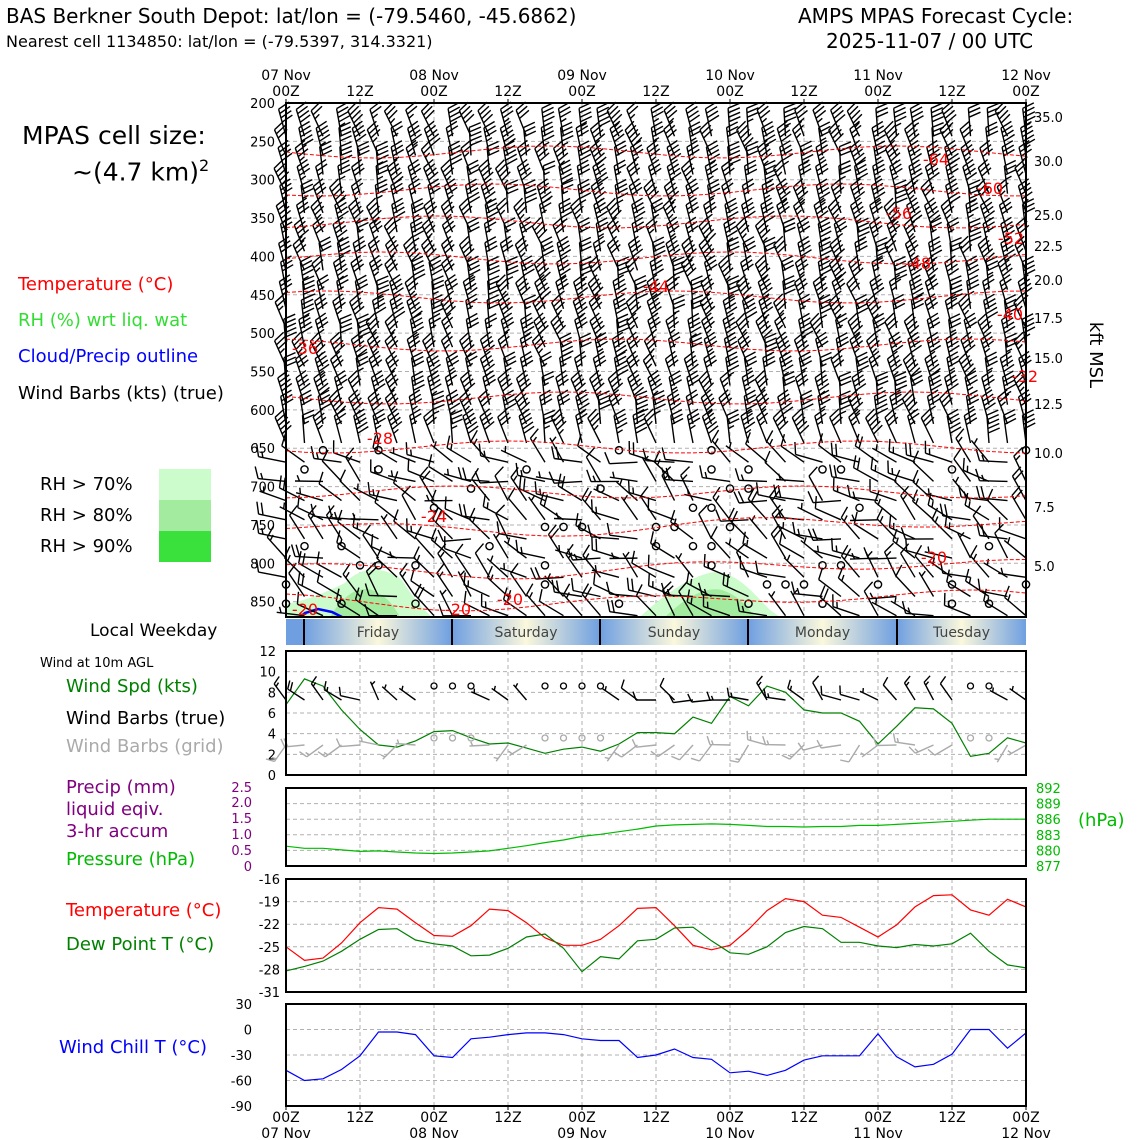 This screenshot has width=1140, height=1140. Describe the element at coordinates (267, 652) in the screenshot. I see `wind-panel-tick-label: 12` at that location.